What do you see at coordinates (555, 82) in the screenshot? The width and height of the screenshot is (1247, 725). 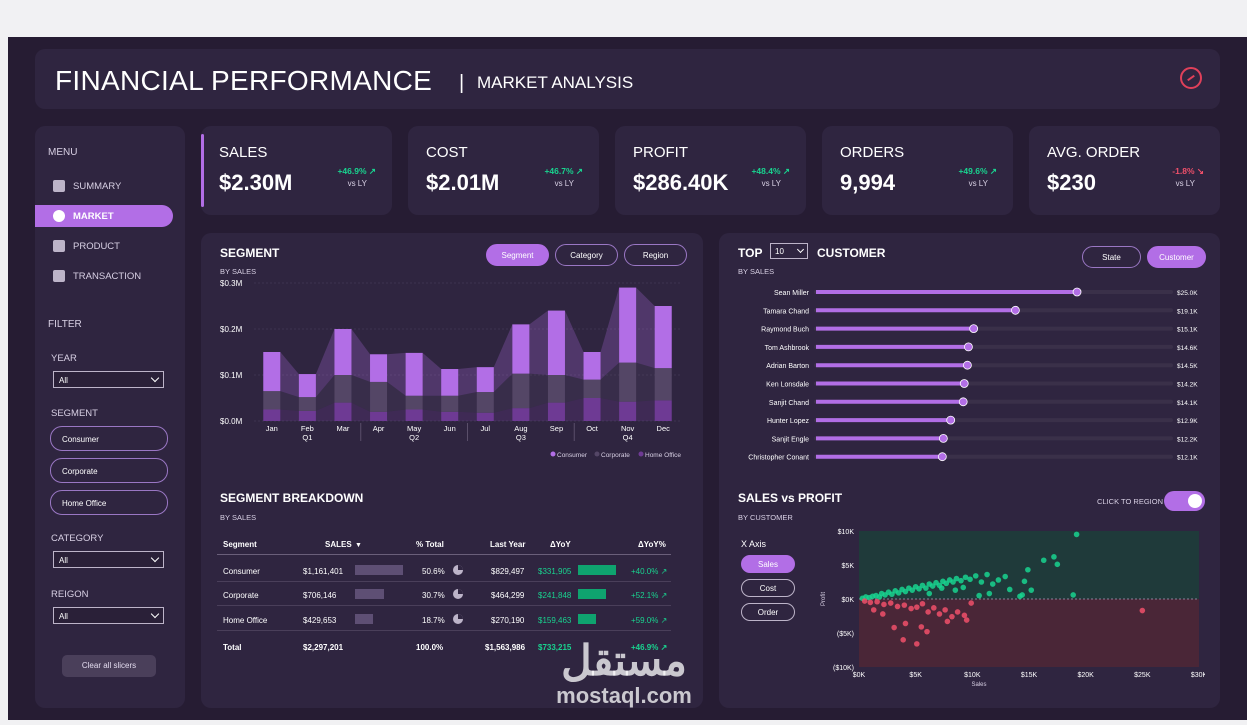 I see `page-subtitle: MARKET ANALYSIS` at bounding box center [555, 82].